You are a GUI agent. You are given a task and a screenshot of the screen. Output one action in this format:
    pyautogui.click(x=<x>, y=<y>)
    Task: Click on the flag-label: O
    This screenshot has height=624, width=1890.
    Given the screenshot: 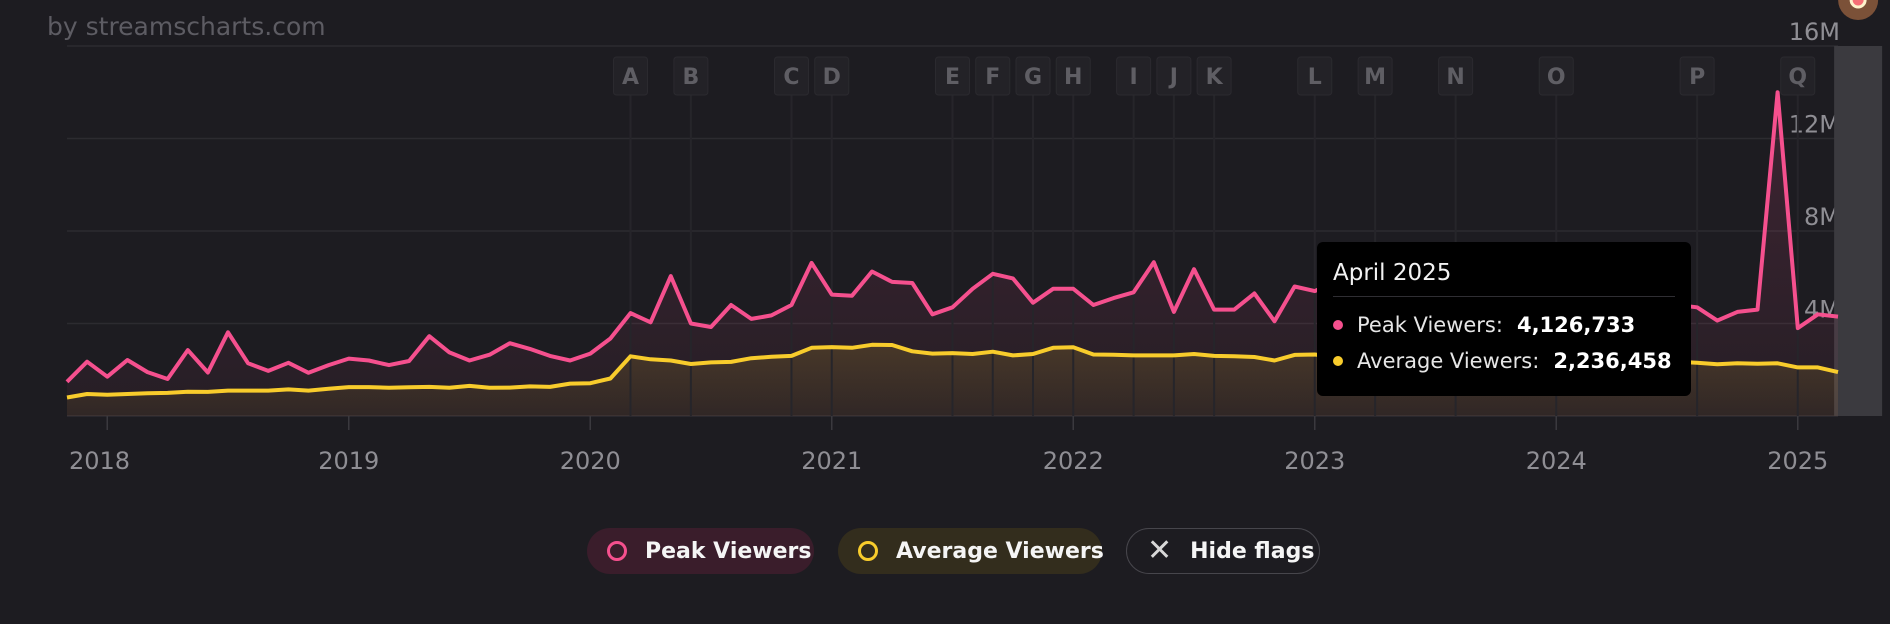 What is the action you would take?
    pyautogui.click(x=1556, y=77)
    